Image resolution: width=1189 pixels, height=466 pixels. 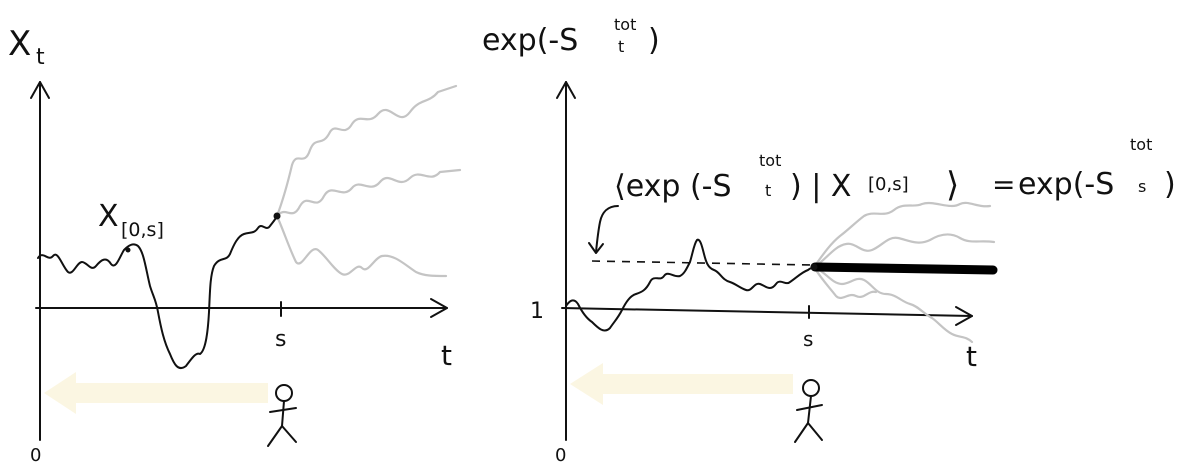 What do you see at coordinates (814, 267) in the screenshot?
I see `right-present-point` at bounding box center [814, 267].